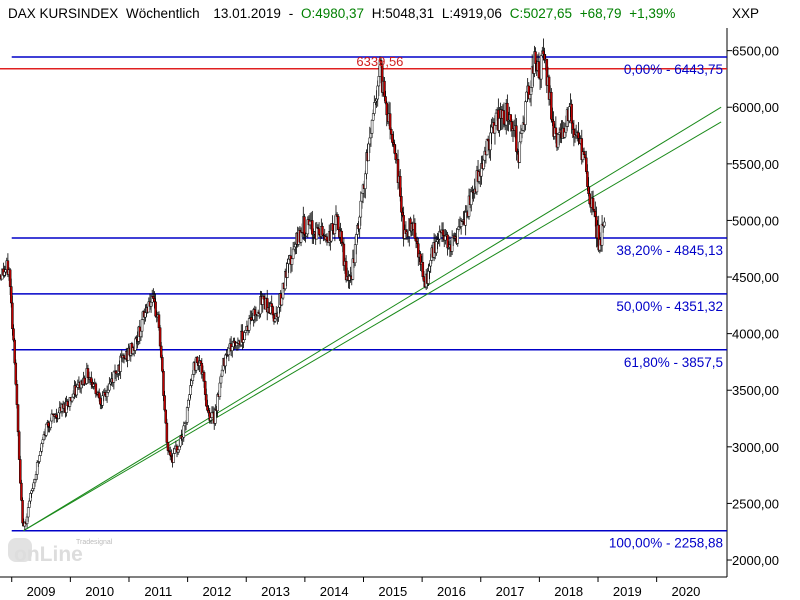 This screenshot has height=600, width=800. I want to click on y-tick-label: 6000,00, so click(755, 107).